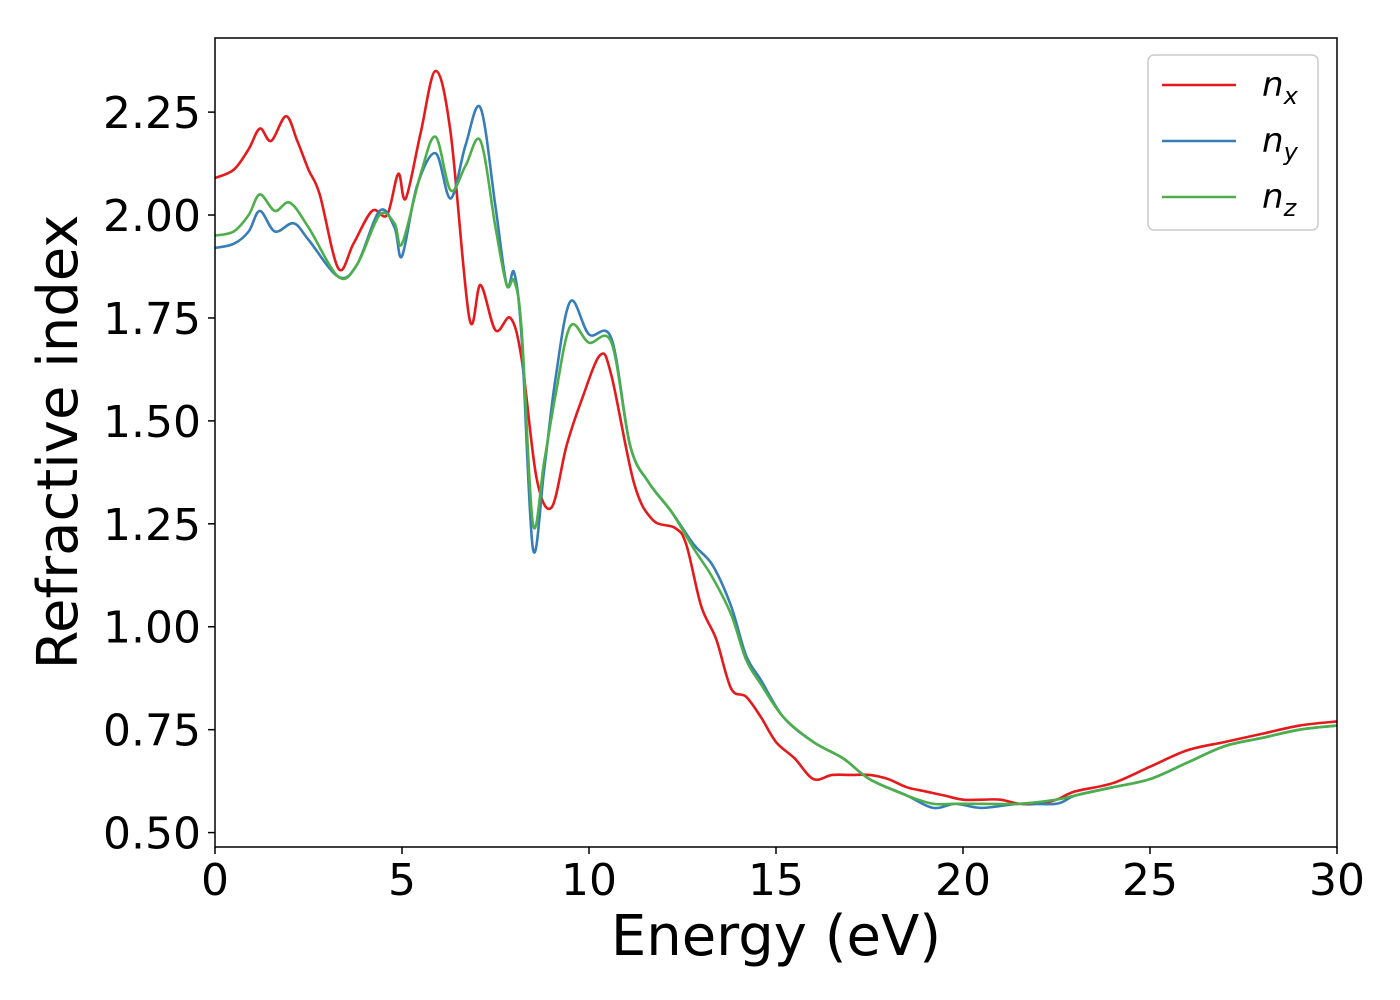 This screenshot has height=1000, width=1400. I want to click on y-tick-label: 2.25, so click(152, 113).